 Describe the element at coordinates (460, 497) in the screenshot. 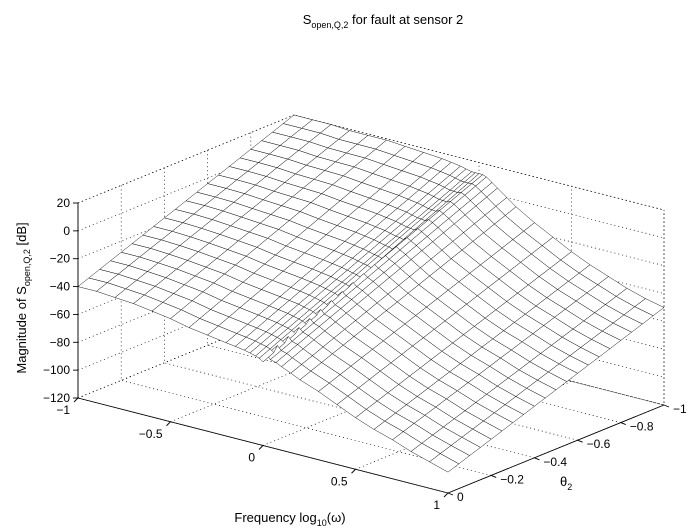

I see `y-tick-label: 0` at that location.